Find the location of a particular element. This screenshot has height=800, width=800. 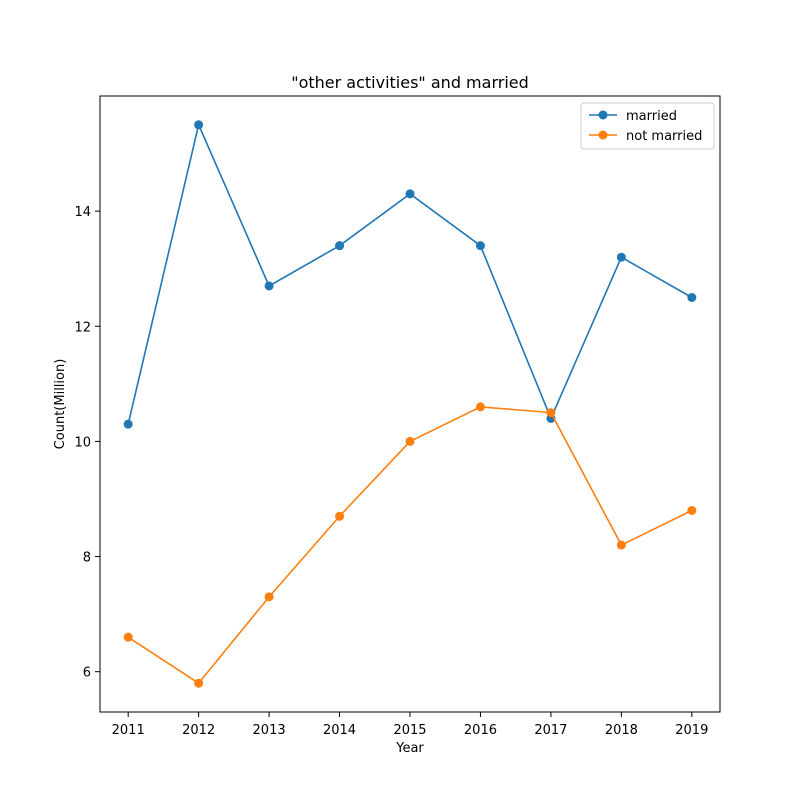

x-tick-label: 2012 is located at coordinates (198, 730).